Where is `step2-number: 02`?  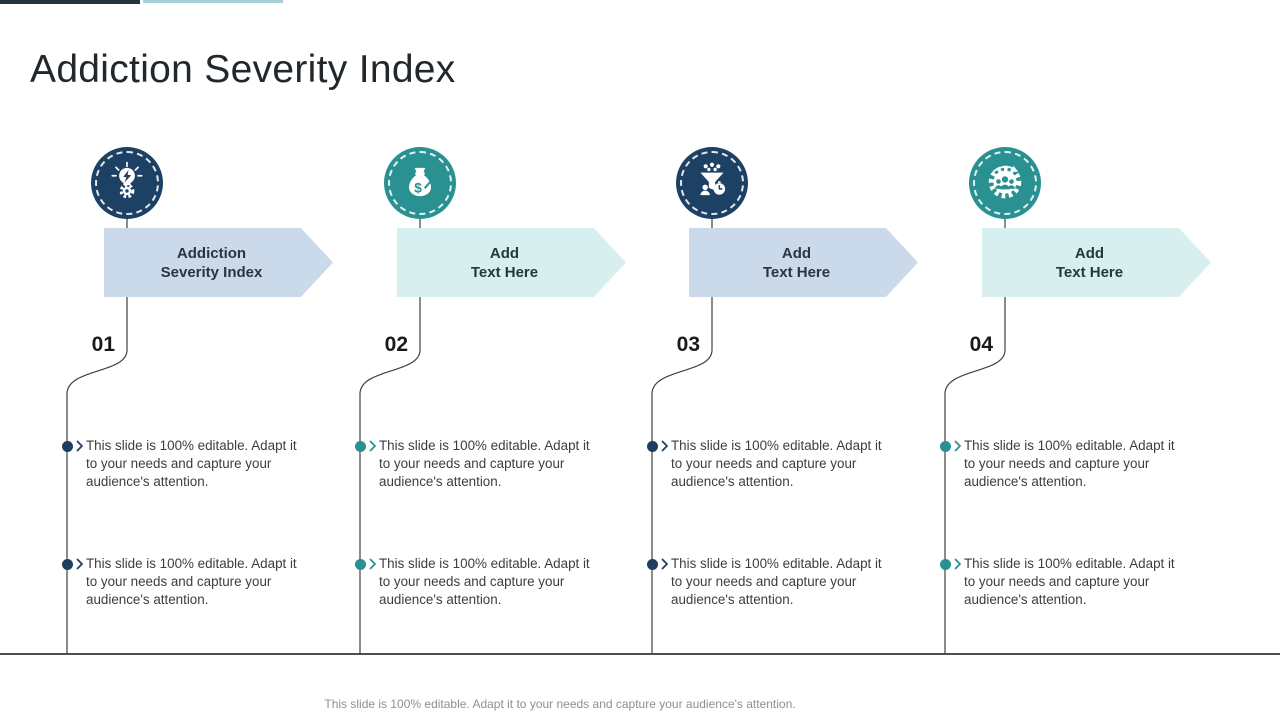
step2-number: 02 is located at coordinates (396, 344).